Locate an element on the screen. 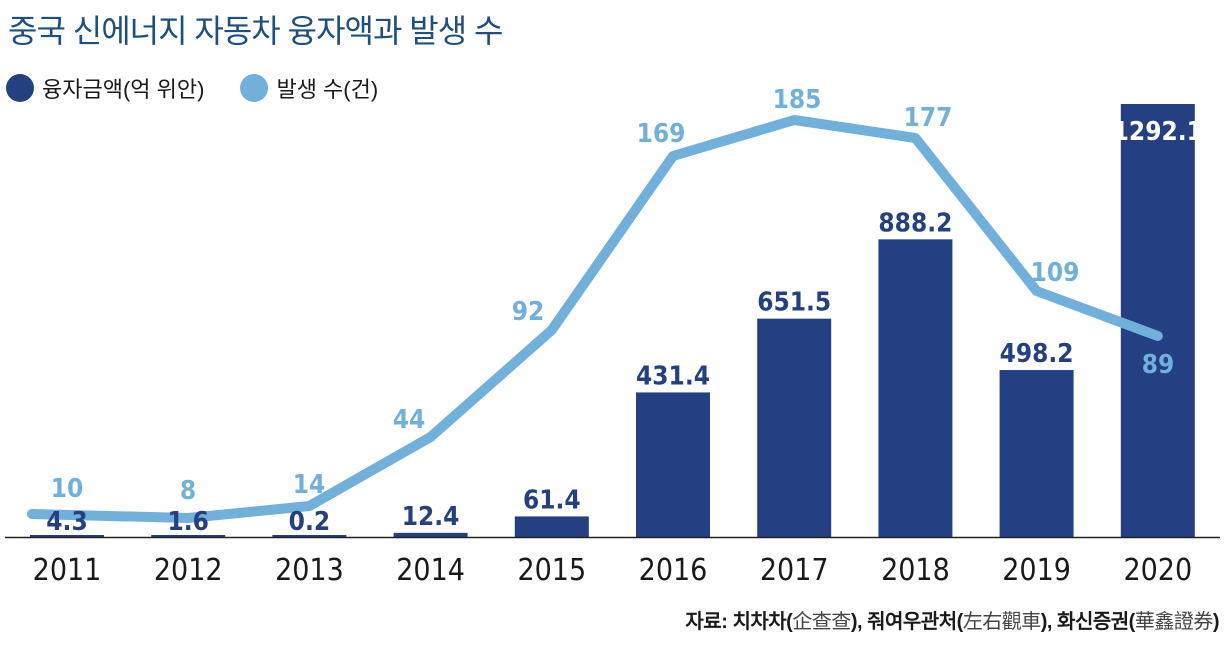 This screenshot has width=1227, height=649. bar-label-2014: 12.4 is located at coordinates (431, 517).